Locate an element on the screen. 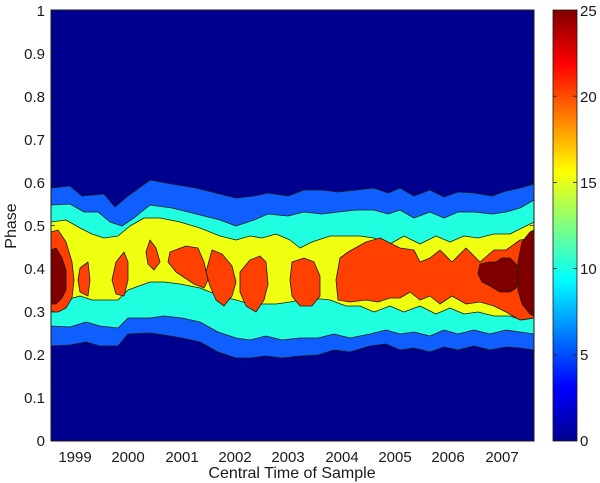 The height and width of the screenshot is (483, 600). y-tick-label: 0.3 is located at coordinates (34, 312).